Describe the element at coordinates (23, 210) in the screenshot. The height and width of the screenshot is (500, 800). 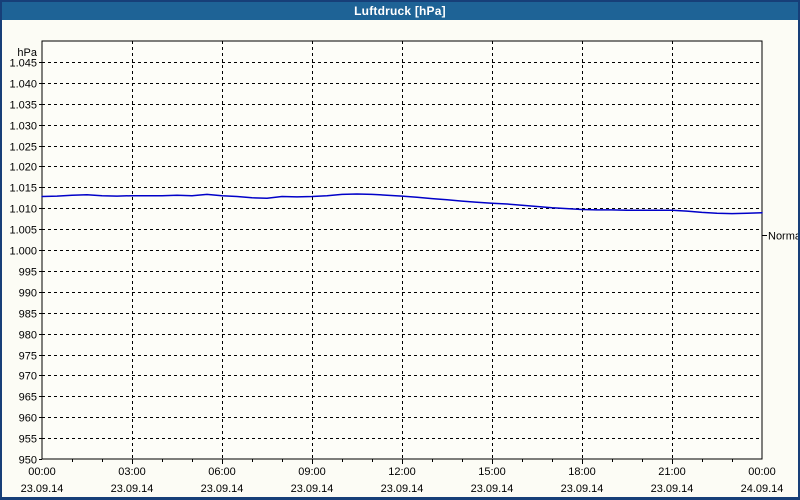
I see `y-tick-label: 1.010` at that location.